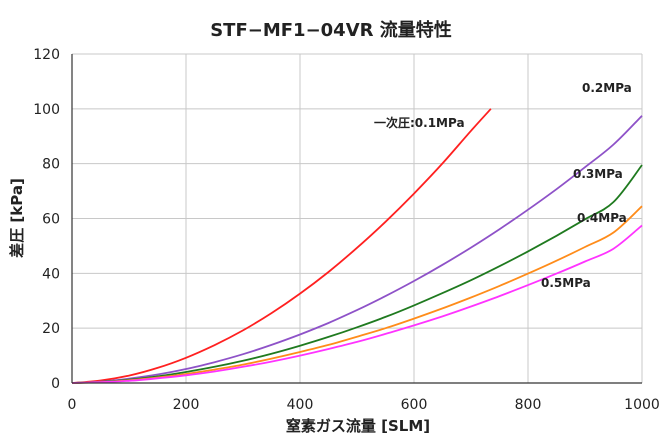 This screenshot has height=441, width=663. I want to click on y-tick-label: 40, so click(51, 274).